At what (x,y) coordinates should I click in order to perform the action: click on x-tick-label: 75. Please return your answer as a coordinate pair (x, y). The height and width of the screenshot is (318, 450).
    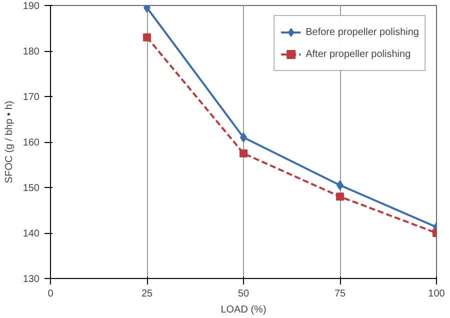
    Looking at the image, I should click on (340, 294).